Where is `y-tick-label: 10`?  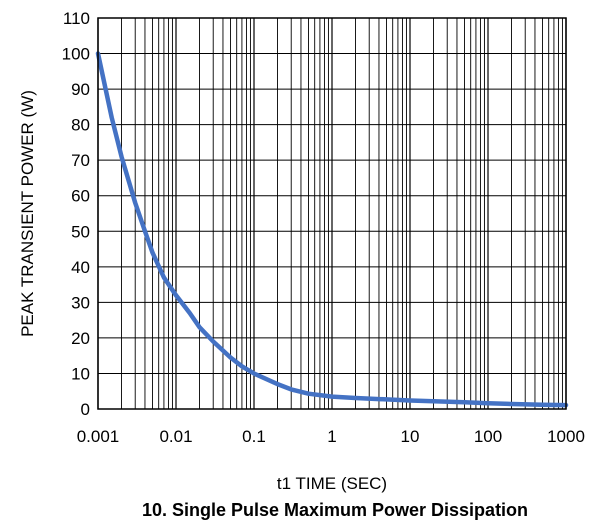
y-tick-label: 10 is located at coordinates (80, 373).